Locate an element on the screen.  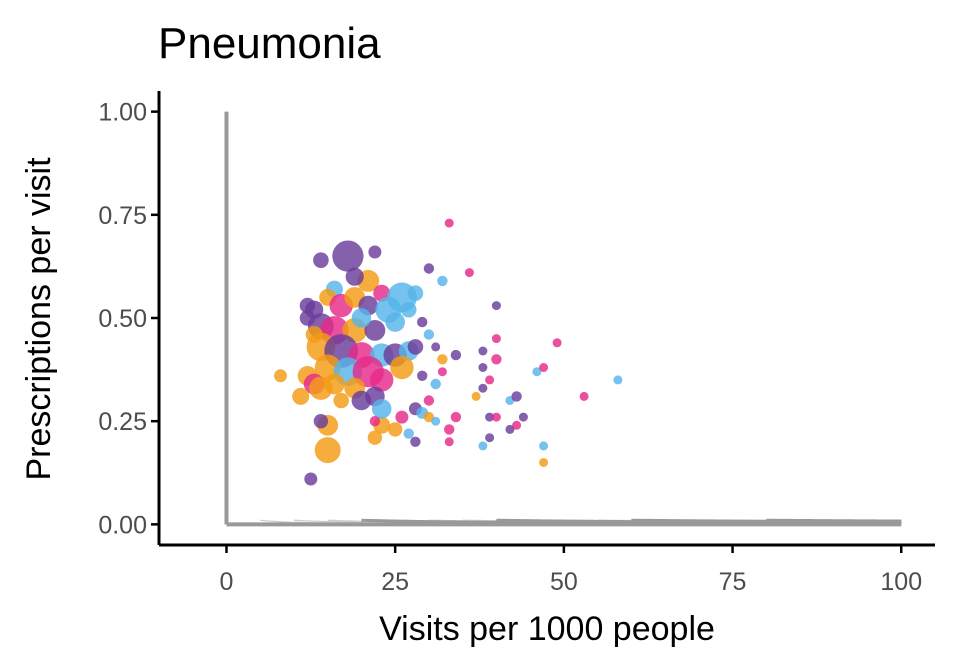
x-tick-label: 25 is located at coordinates (395, 582).